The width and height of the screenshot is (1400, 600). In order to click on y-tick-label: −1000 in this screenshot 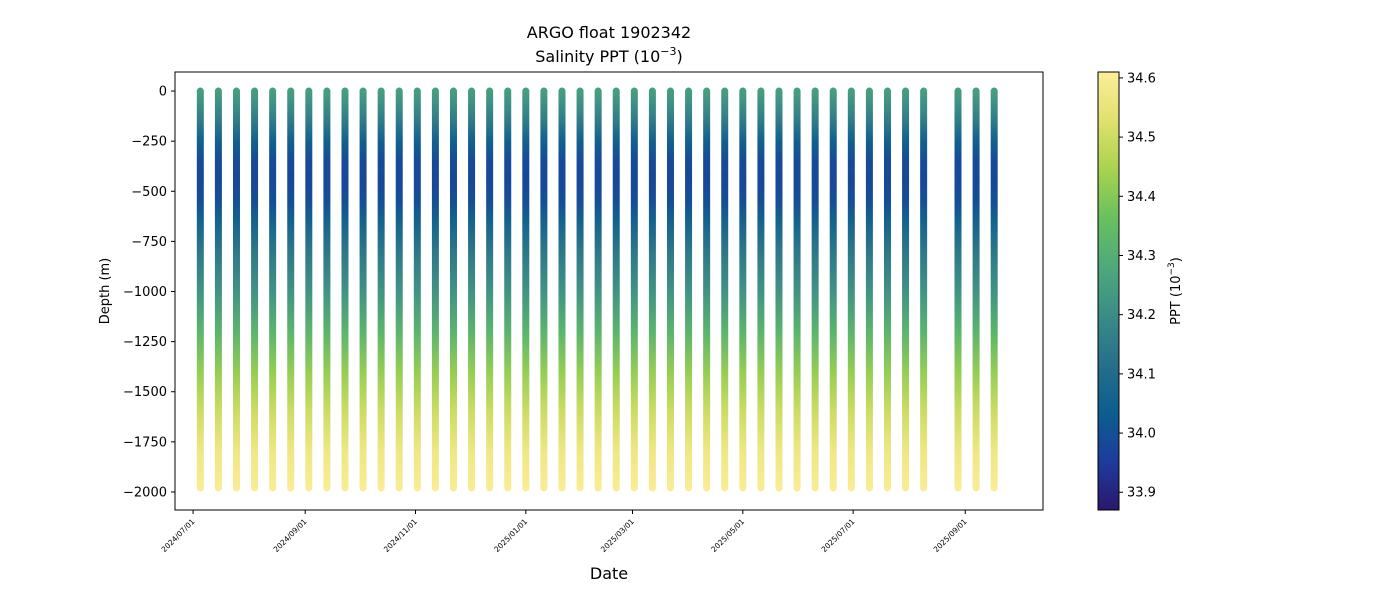, I will do `click(145, 292)`.